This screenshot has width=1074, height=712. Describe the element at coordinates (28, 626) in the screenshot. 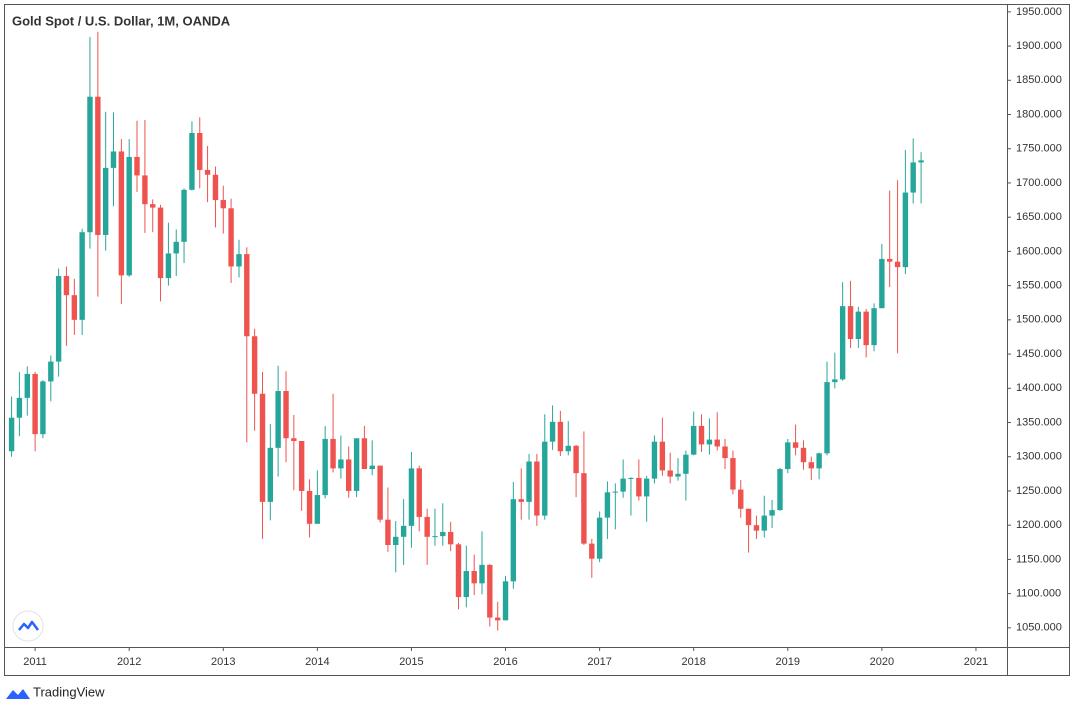

I see `watermark-logo` at that location.